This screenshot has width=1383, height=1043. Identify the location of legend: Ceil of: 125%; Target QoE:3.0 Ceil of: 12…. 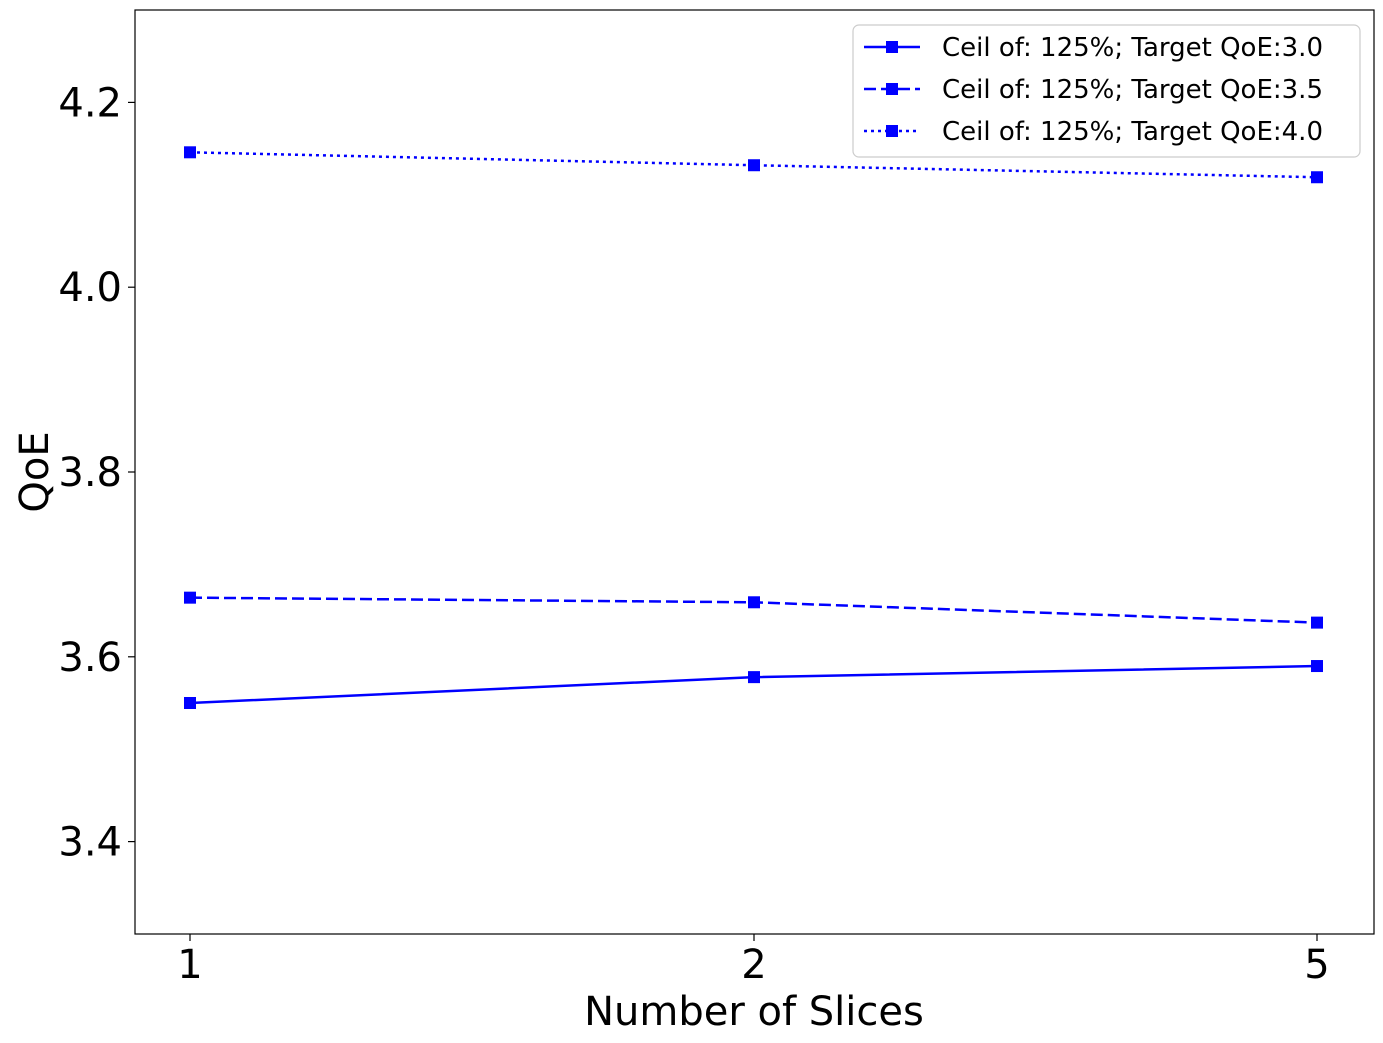
(1106, 91).